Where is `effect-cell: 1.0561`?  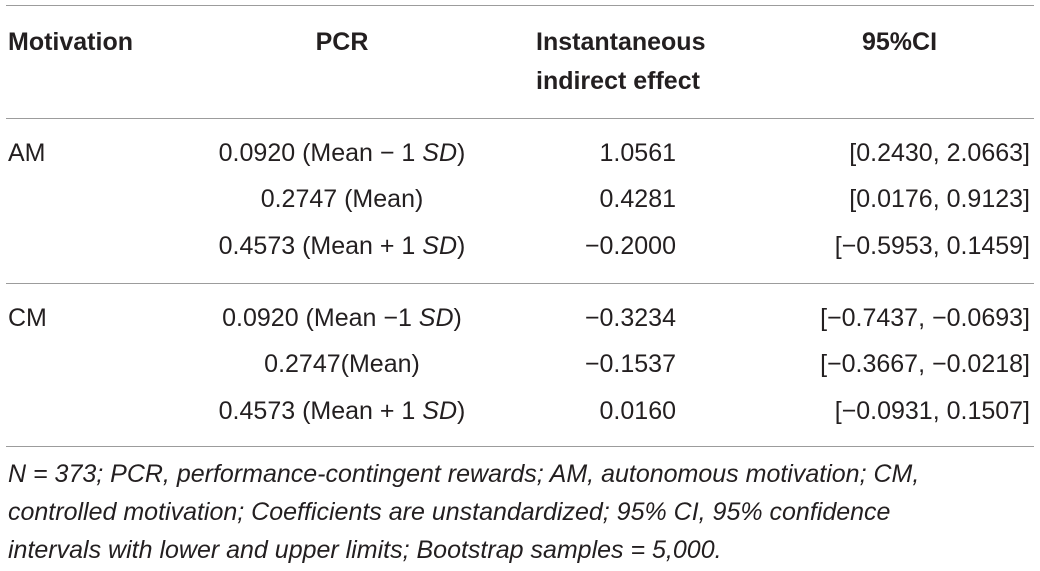
effect-cell: 1.0561 is located at coordinates (637, 153).